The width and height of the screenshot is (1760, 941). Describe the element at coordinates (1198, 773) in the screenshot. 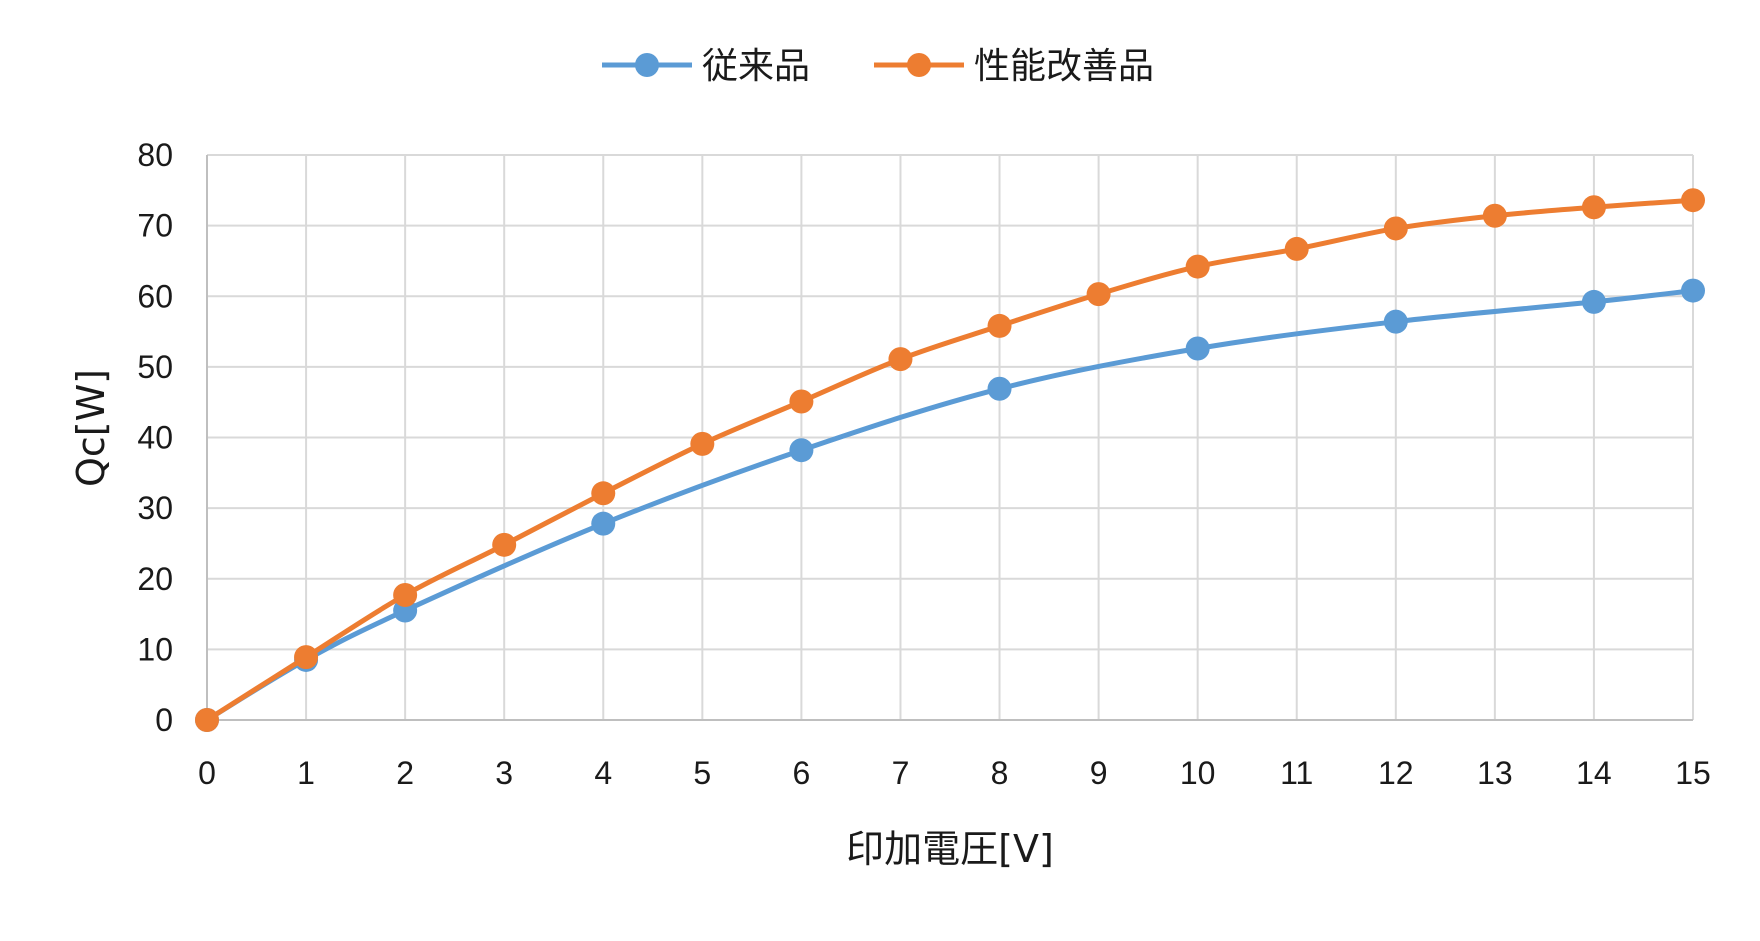

I see `x-tick-label: 10` at that location.